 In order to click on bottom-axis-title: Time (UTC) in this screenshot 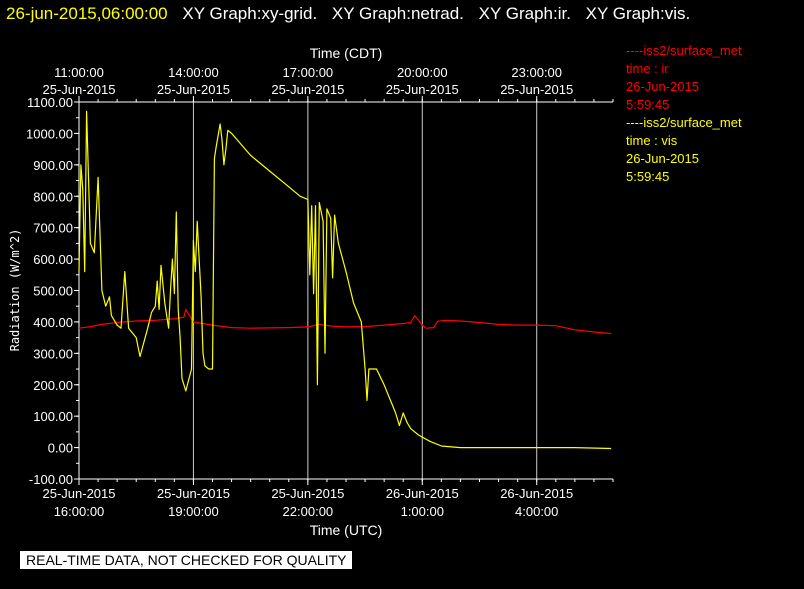, I will do `click(346, 530)`.